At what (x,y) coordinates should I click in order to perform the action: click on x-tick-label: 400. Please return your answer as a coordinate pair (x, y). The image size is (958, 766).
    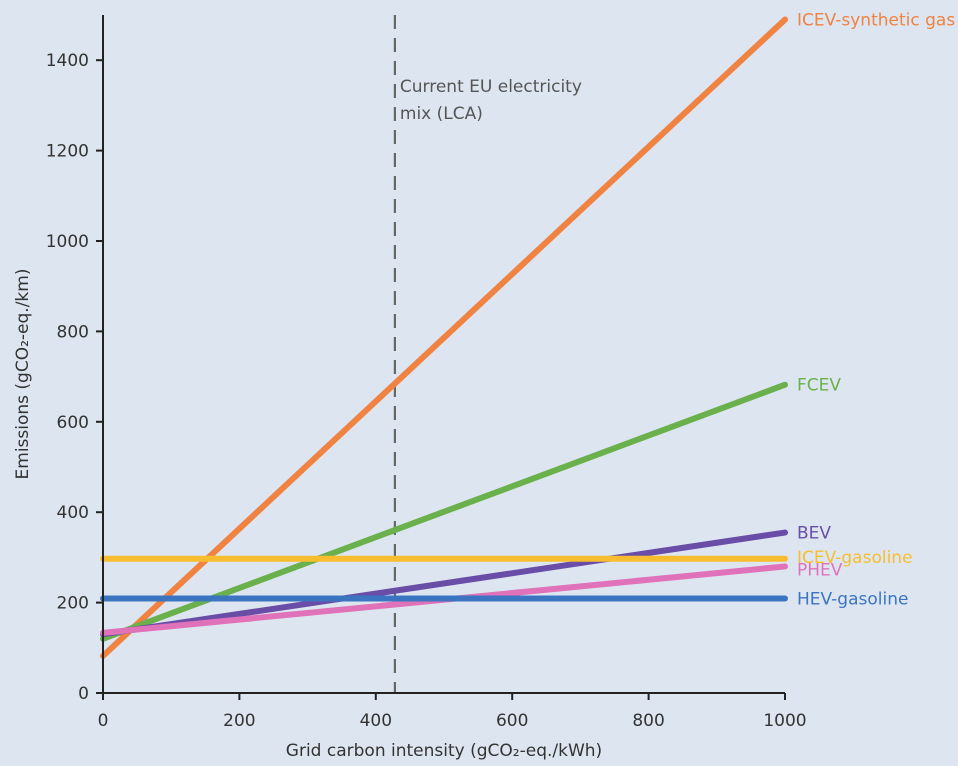
    Looking at the image, I should click on (376, 721).